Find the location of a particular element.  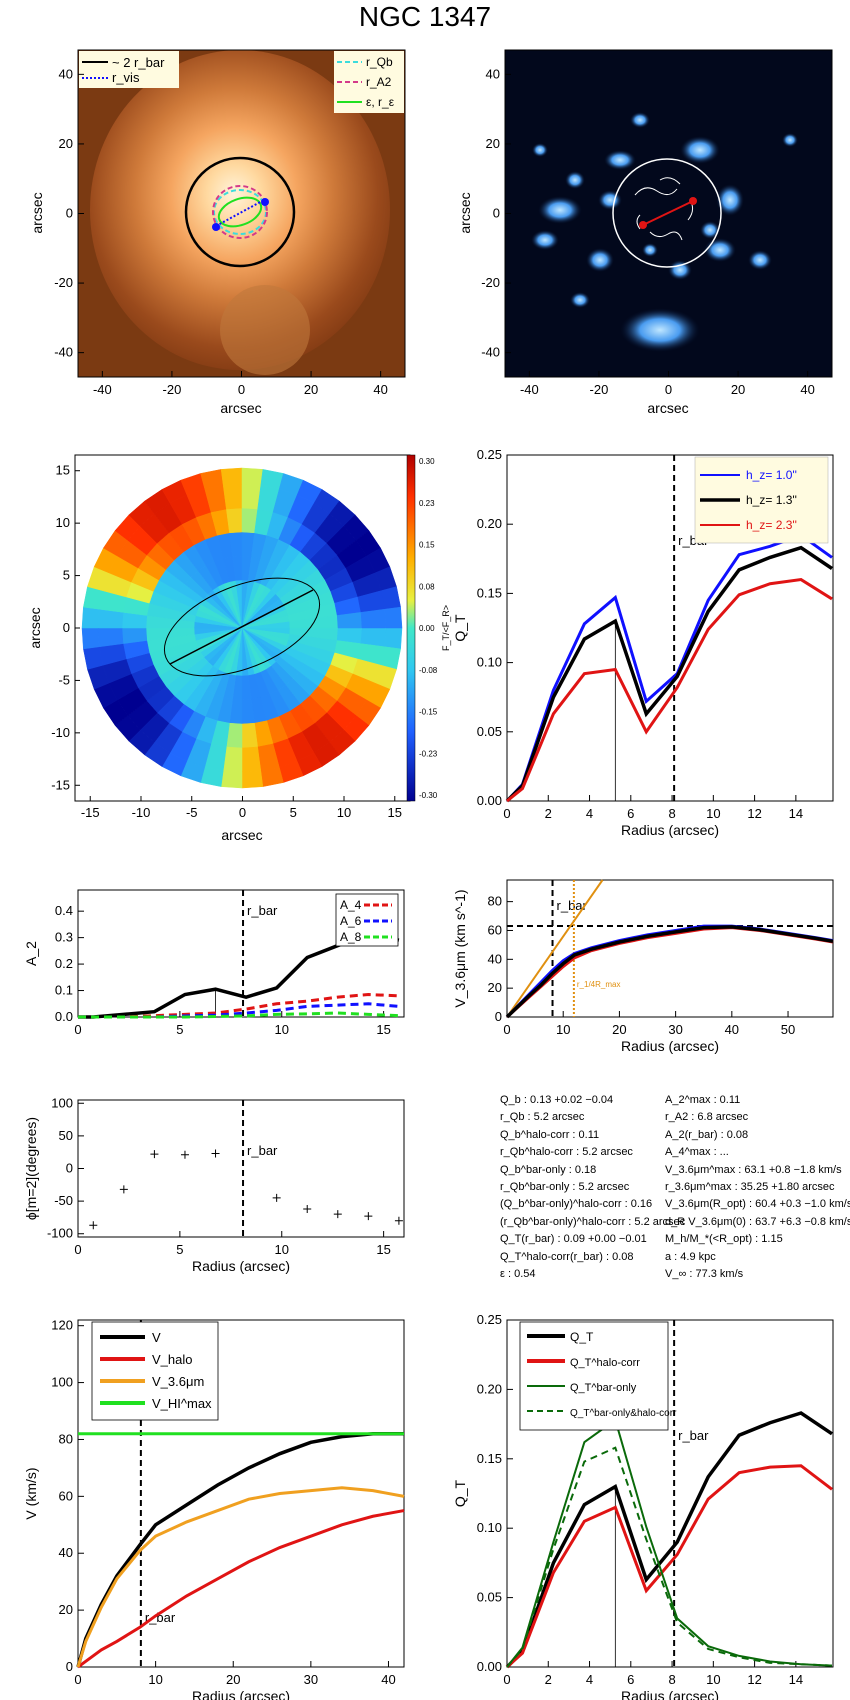

a2-xtick-label: 15 is located at coordinates (383, 1029).